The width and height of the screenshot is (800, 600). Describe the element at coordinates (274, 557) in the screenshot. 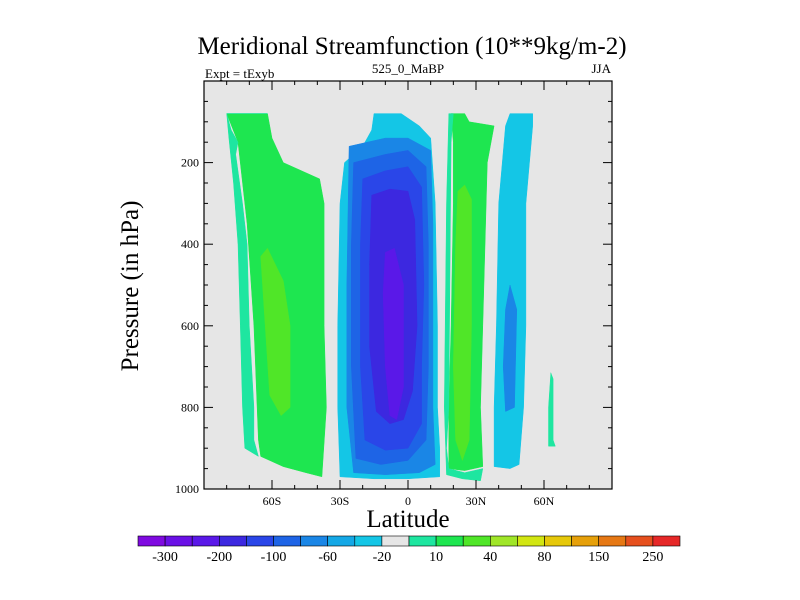

I see `colorbar-label: -100` at that location.